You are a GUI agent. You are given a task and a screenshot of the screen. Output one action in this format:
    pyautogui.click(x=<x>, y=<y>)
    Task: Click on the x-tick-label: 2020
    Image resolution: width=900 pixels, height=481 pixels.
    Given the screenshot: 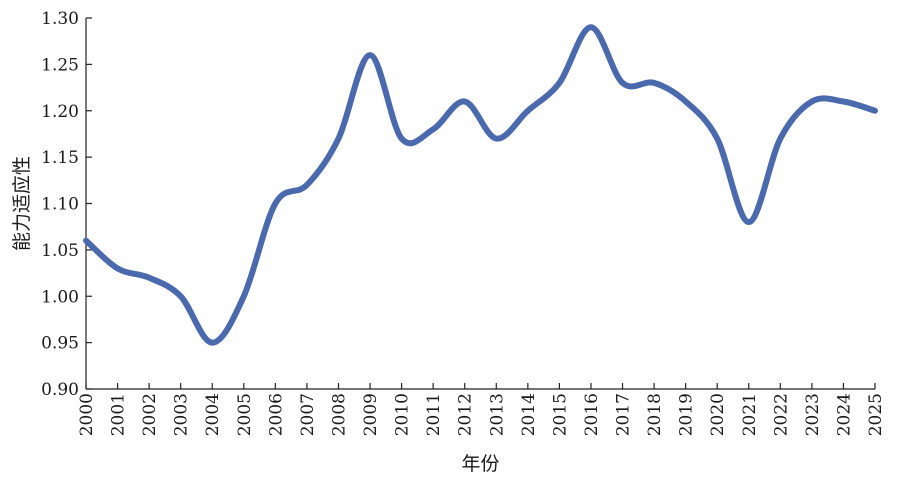 What is the action you would take?
    pyautogui.click(x=718, y=414)
    